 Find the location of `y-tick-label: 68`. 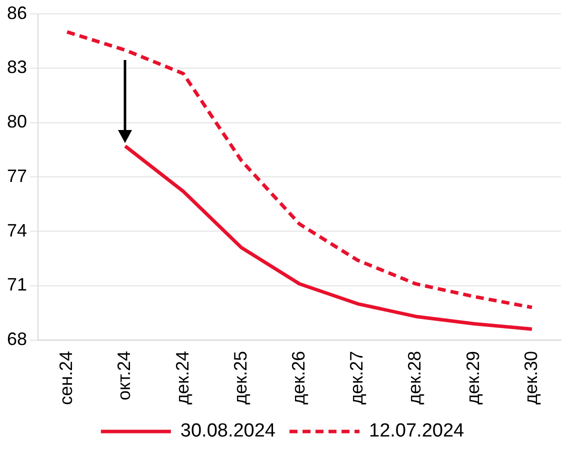

y-tick-label: 68 is located at coordinates (17, 338).